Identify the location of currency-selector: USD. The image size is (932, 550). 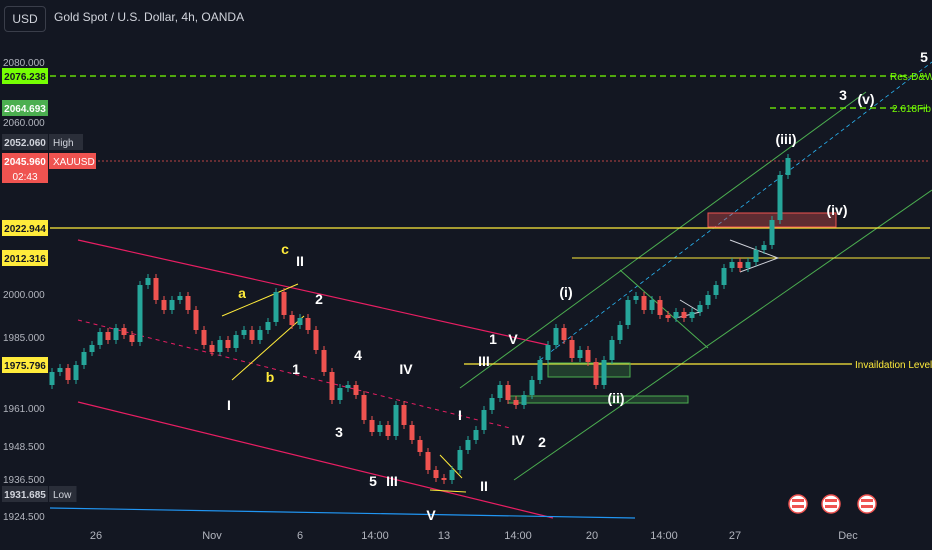
(25, 19).